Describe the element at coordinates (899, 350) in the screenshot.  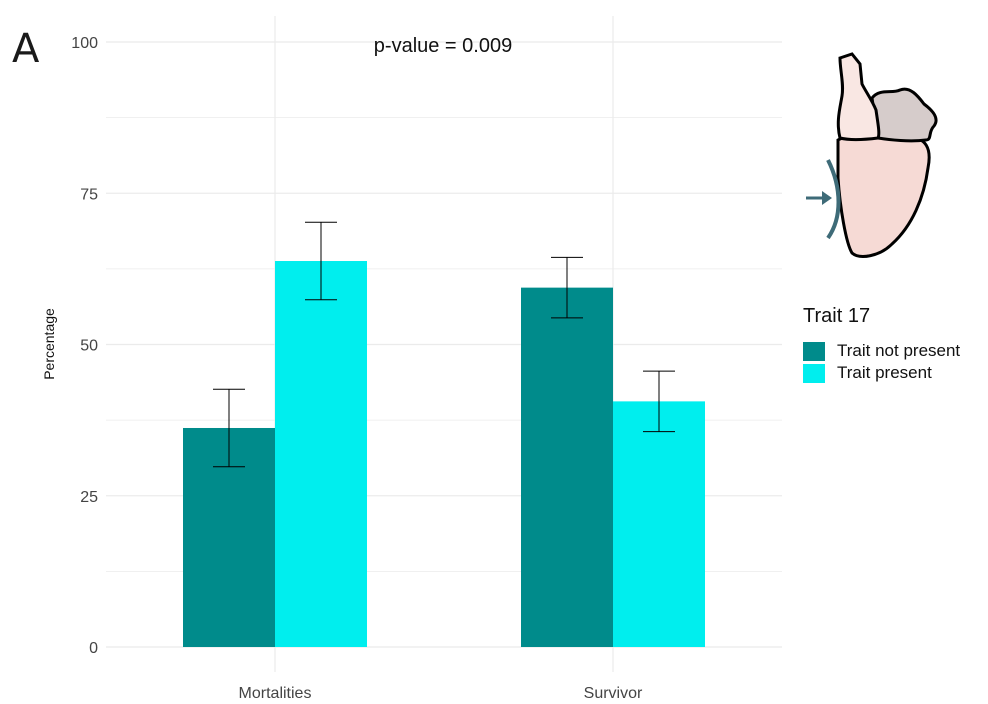
I see `legend-label: Trait not present` at that location.